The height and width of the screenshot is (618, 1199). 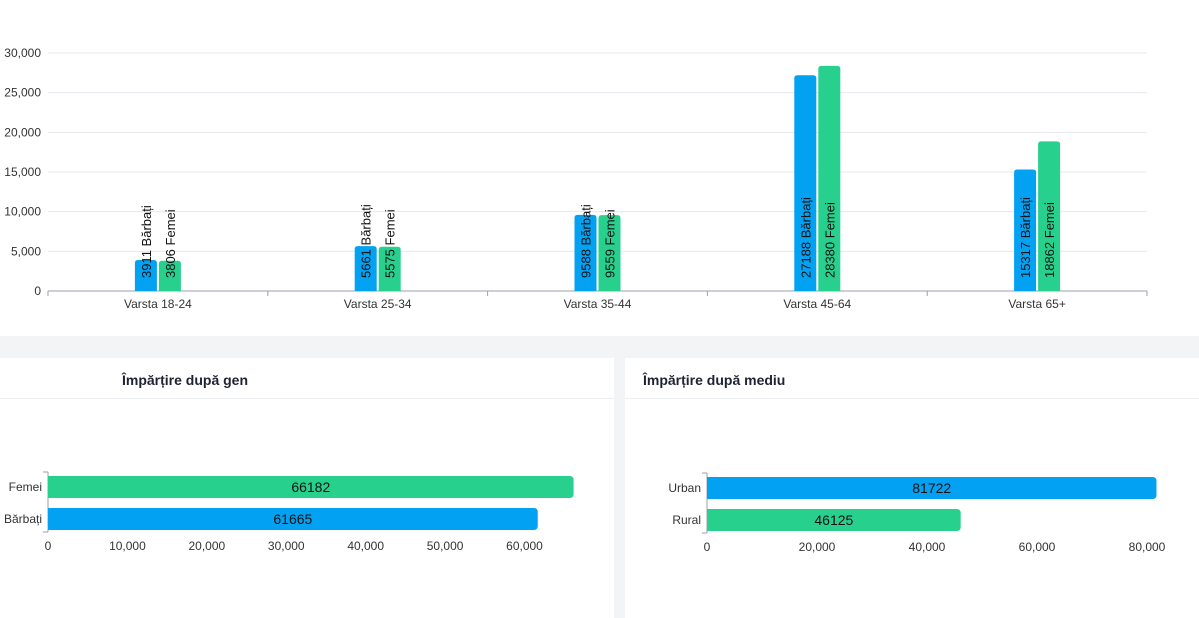 What do you see at coordinates (22, 53) in the screenshot?
I see `y-tick-label: 30,000` at bounding box center [22, 53].